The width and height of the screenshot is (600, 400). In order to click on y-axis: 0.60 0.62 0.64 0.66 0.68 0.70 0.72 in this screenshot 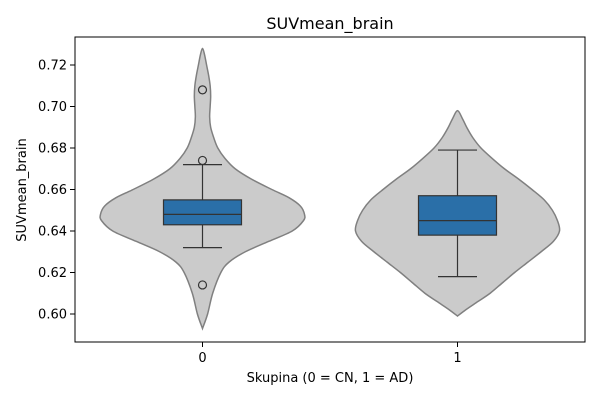, I will do `click(56, 190)`.